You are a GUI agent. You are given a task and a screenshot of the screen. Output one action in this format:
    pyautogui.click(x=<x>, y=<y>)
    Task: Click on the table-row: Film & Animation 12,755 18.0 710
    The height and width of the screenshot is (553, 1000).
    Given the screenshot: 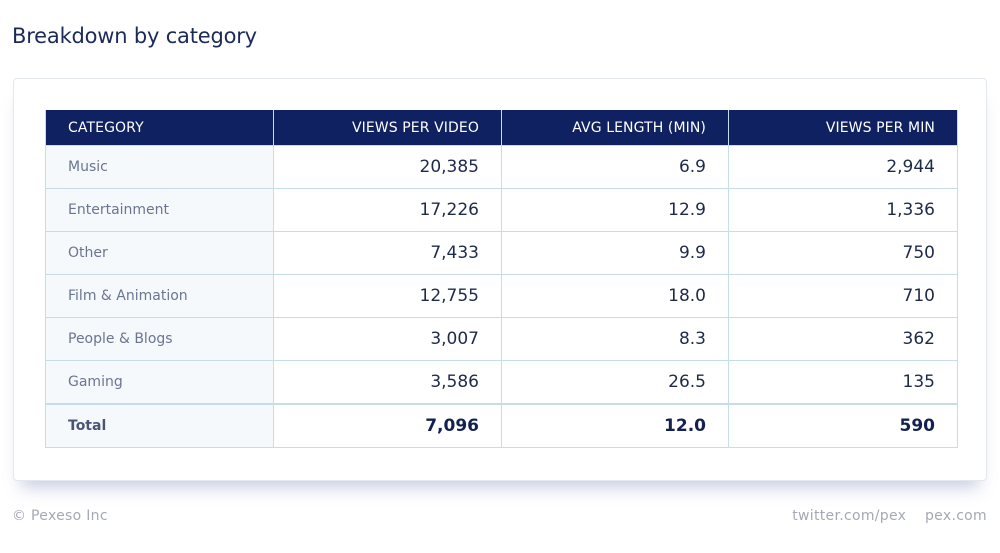 What is the action you would take?
    pyautogui.click(x=501, y=296)
    